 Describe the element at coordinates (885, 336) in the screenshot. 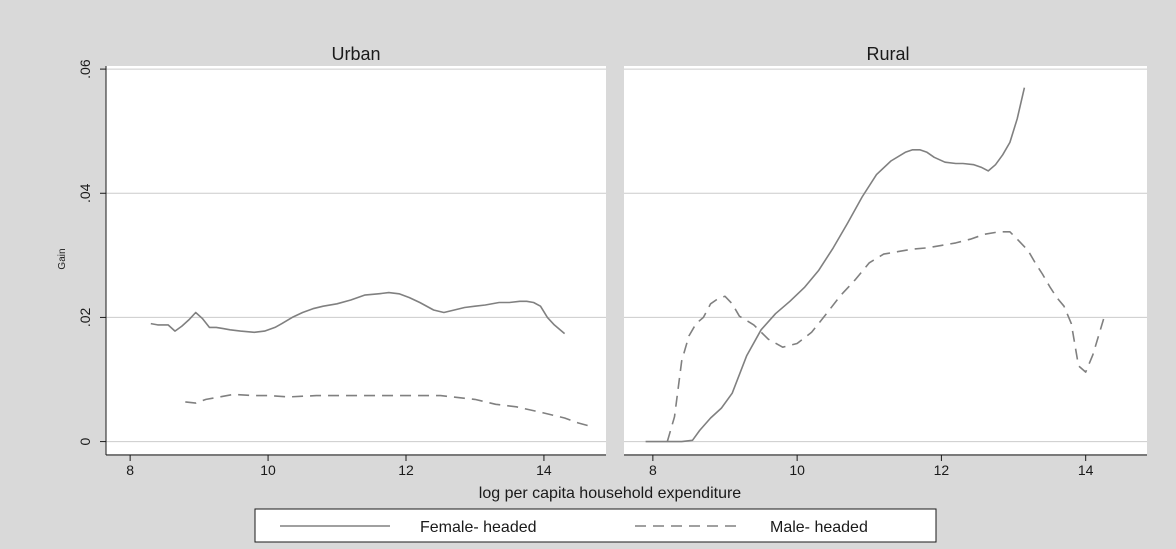

I see `series-rural-male-line` at that location.